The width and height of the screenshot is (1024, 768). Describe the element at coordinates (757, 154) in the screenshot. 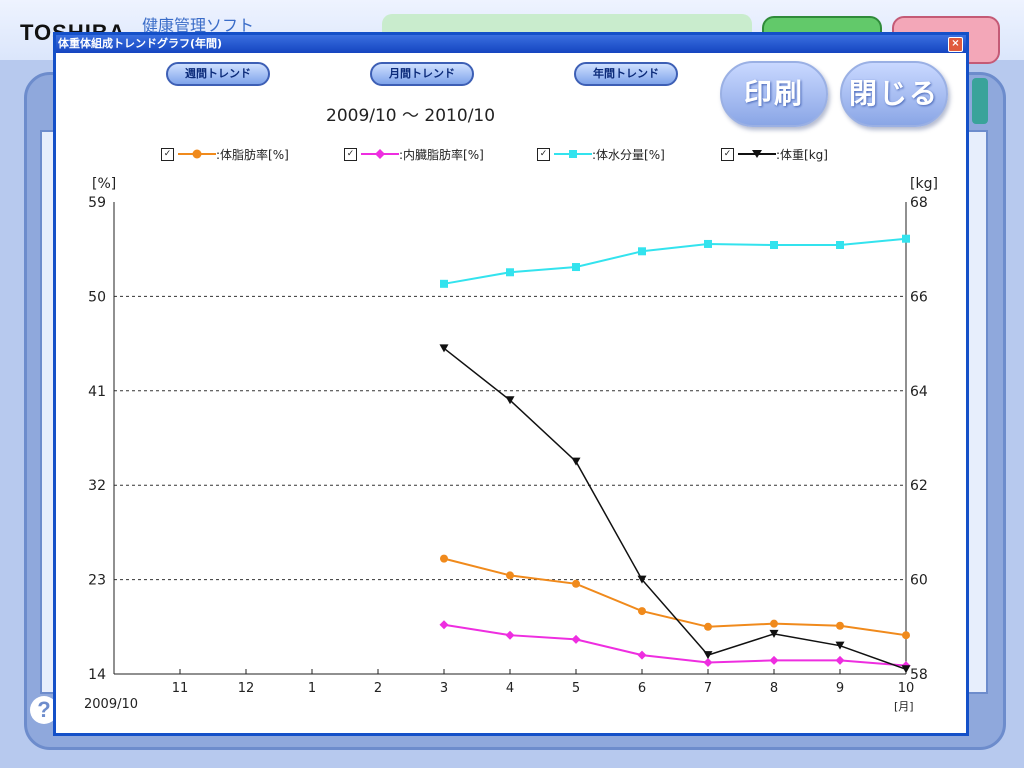

I see `legend-marker-weight` at that location.